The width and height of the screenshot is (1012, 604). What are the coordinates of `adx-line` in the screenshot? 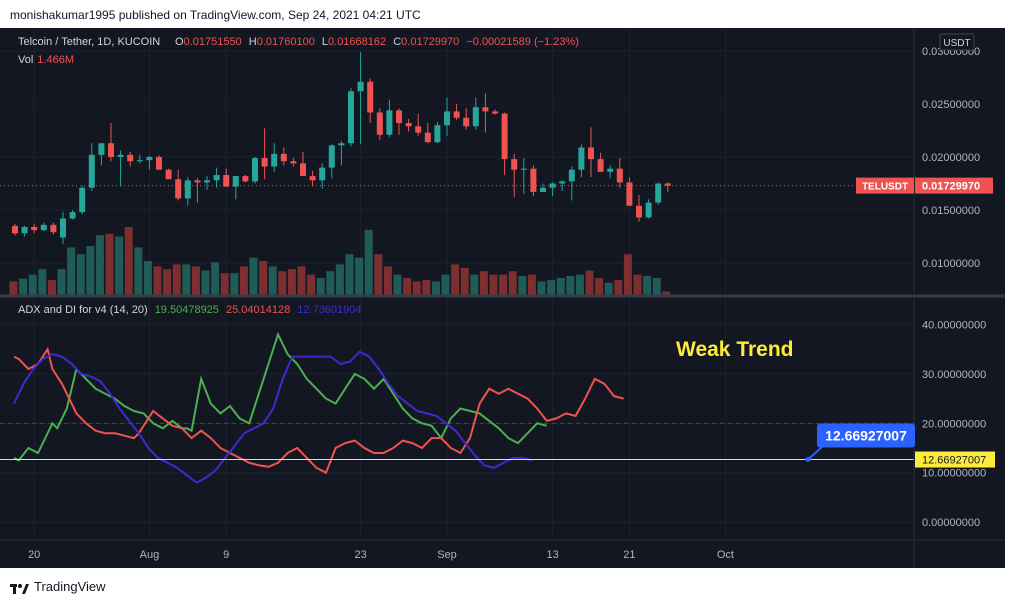 It's located at (273, 417).